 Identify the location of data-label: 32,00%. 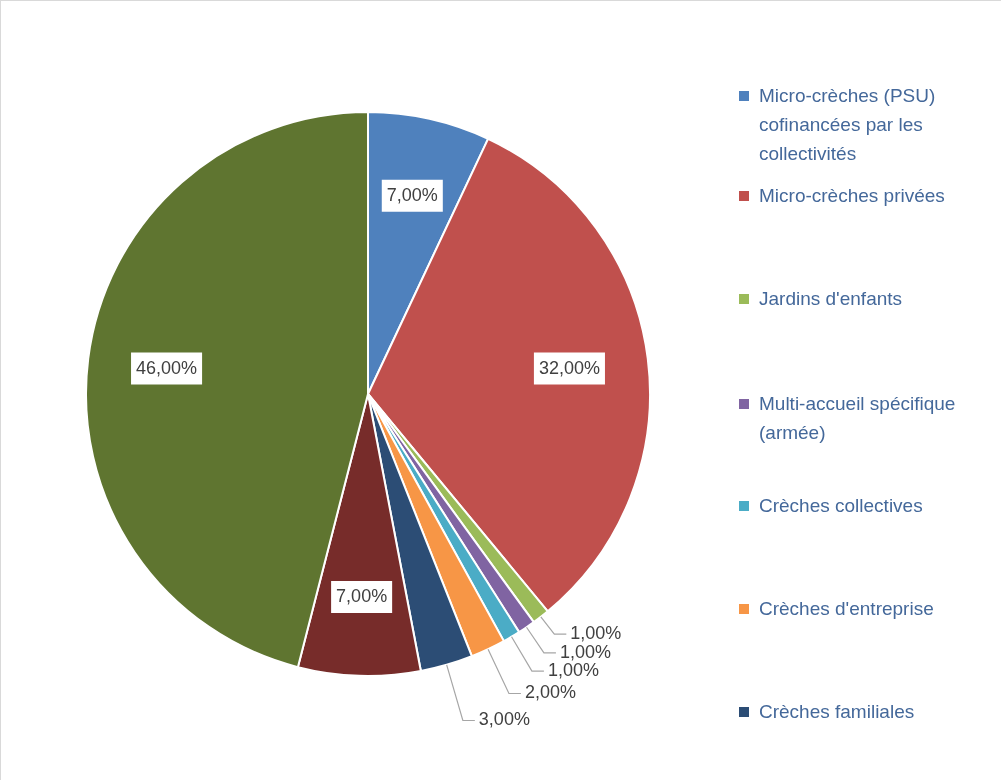
(569, 367).